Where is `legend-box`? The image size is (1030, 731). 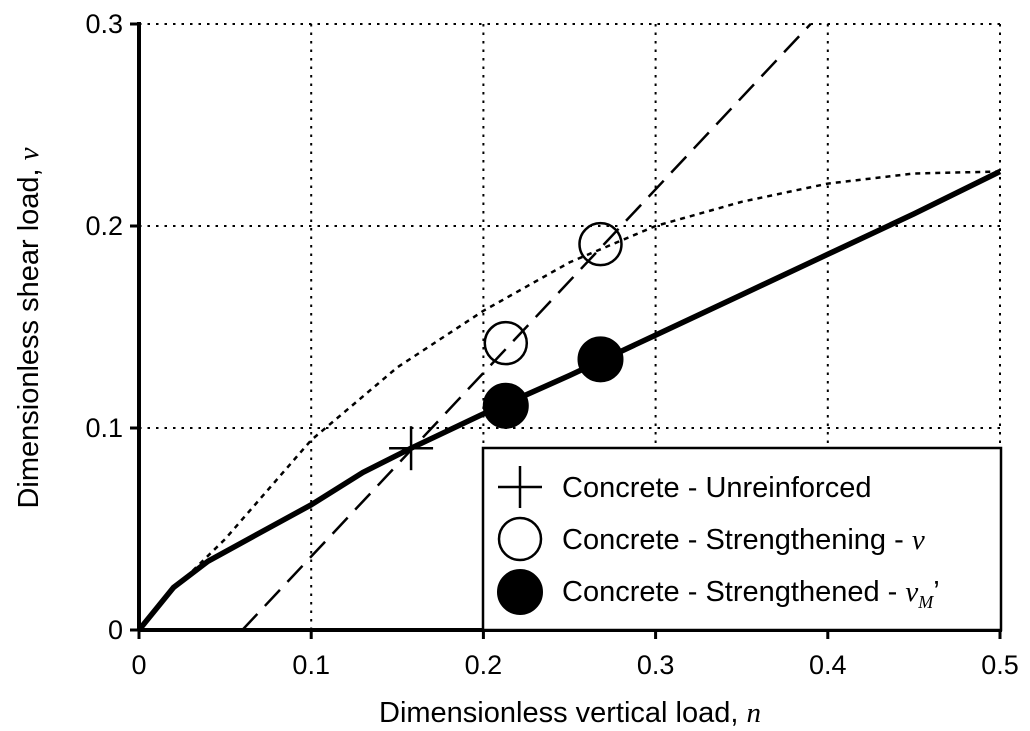
legend-box is located at coordinates (742, 539).